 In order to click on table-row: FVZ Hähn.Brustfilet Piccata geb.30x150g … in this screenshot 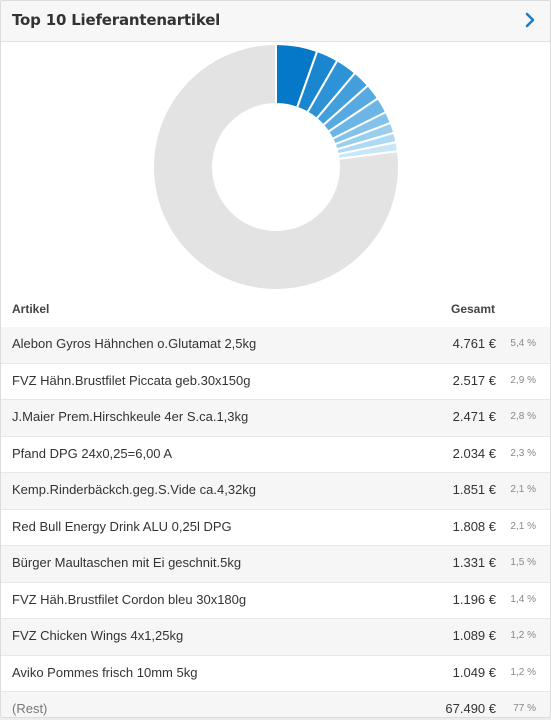, I will do `click(275, 381)`.